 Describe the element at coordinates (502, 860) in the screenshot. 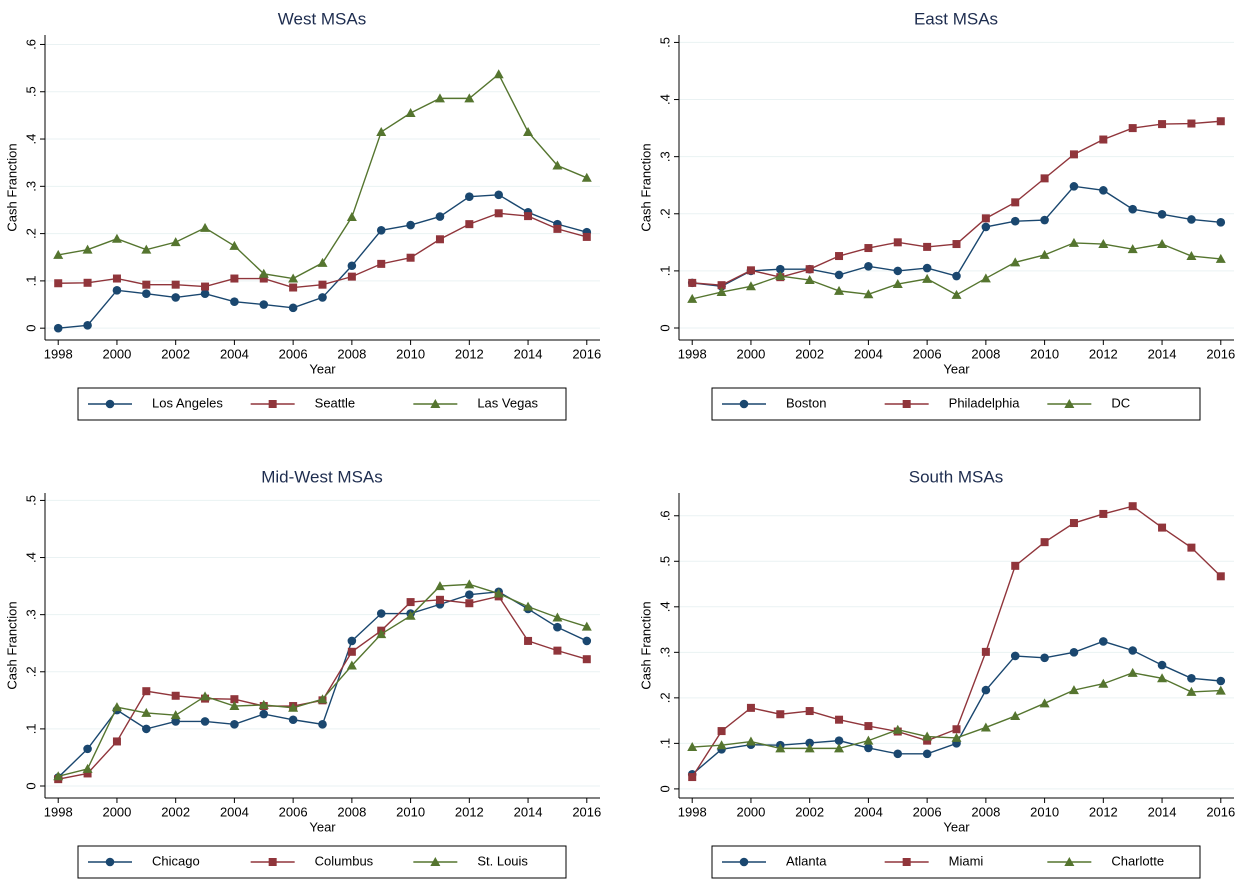

I see `legend-label: St. Louis` at that location.